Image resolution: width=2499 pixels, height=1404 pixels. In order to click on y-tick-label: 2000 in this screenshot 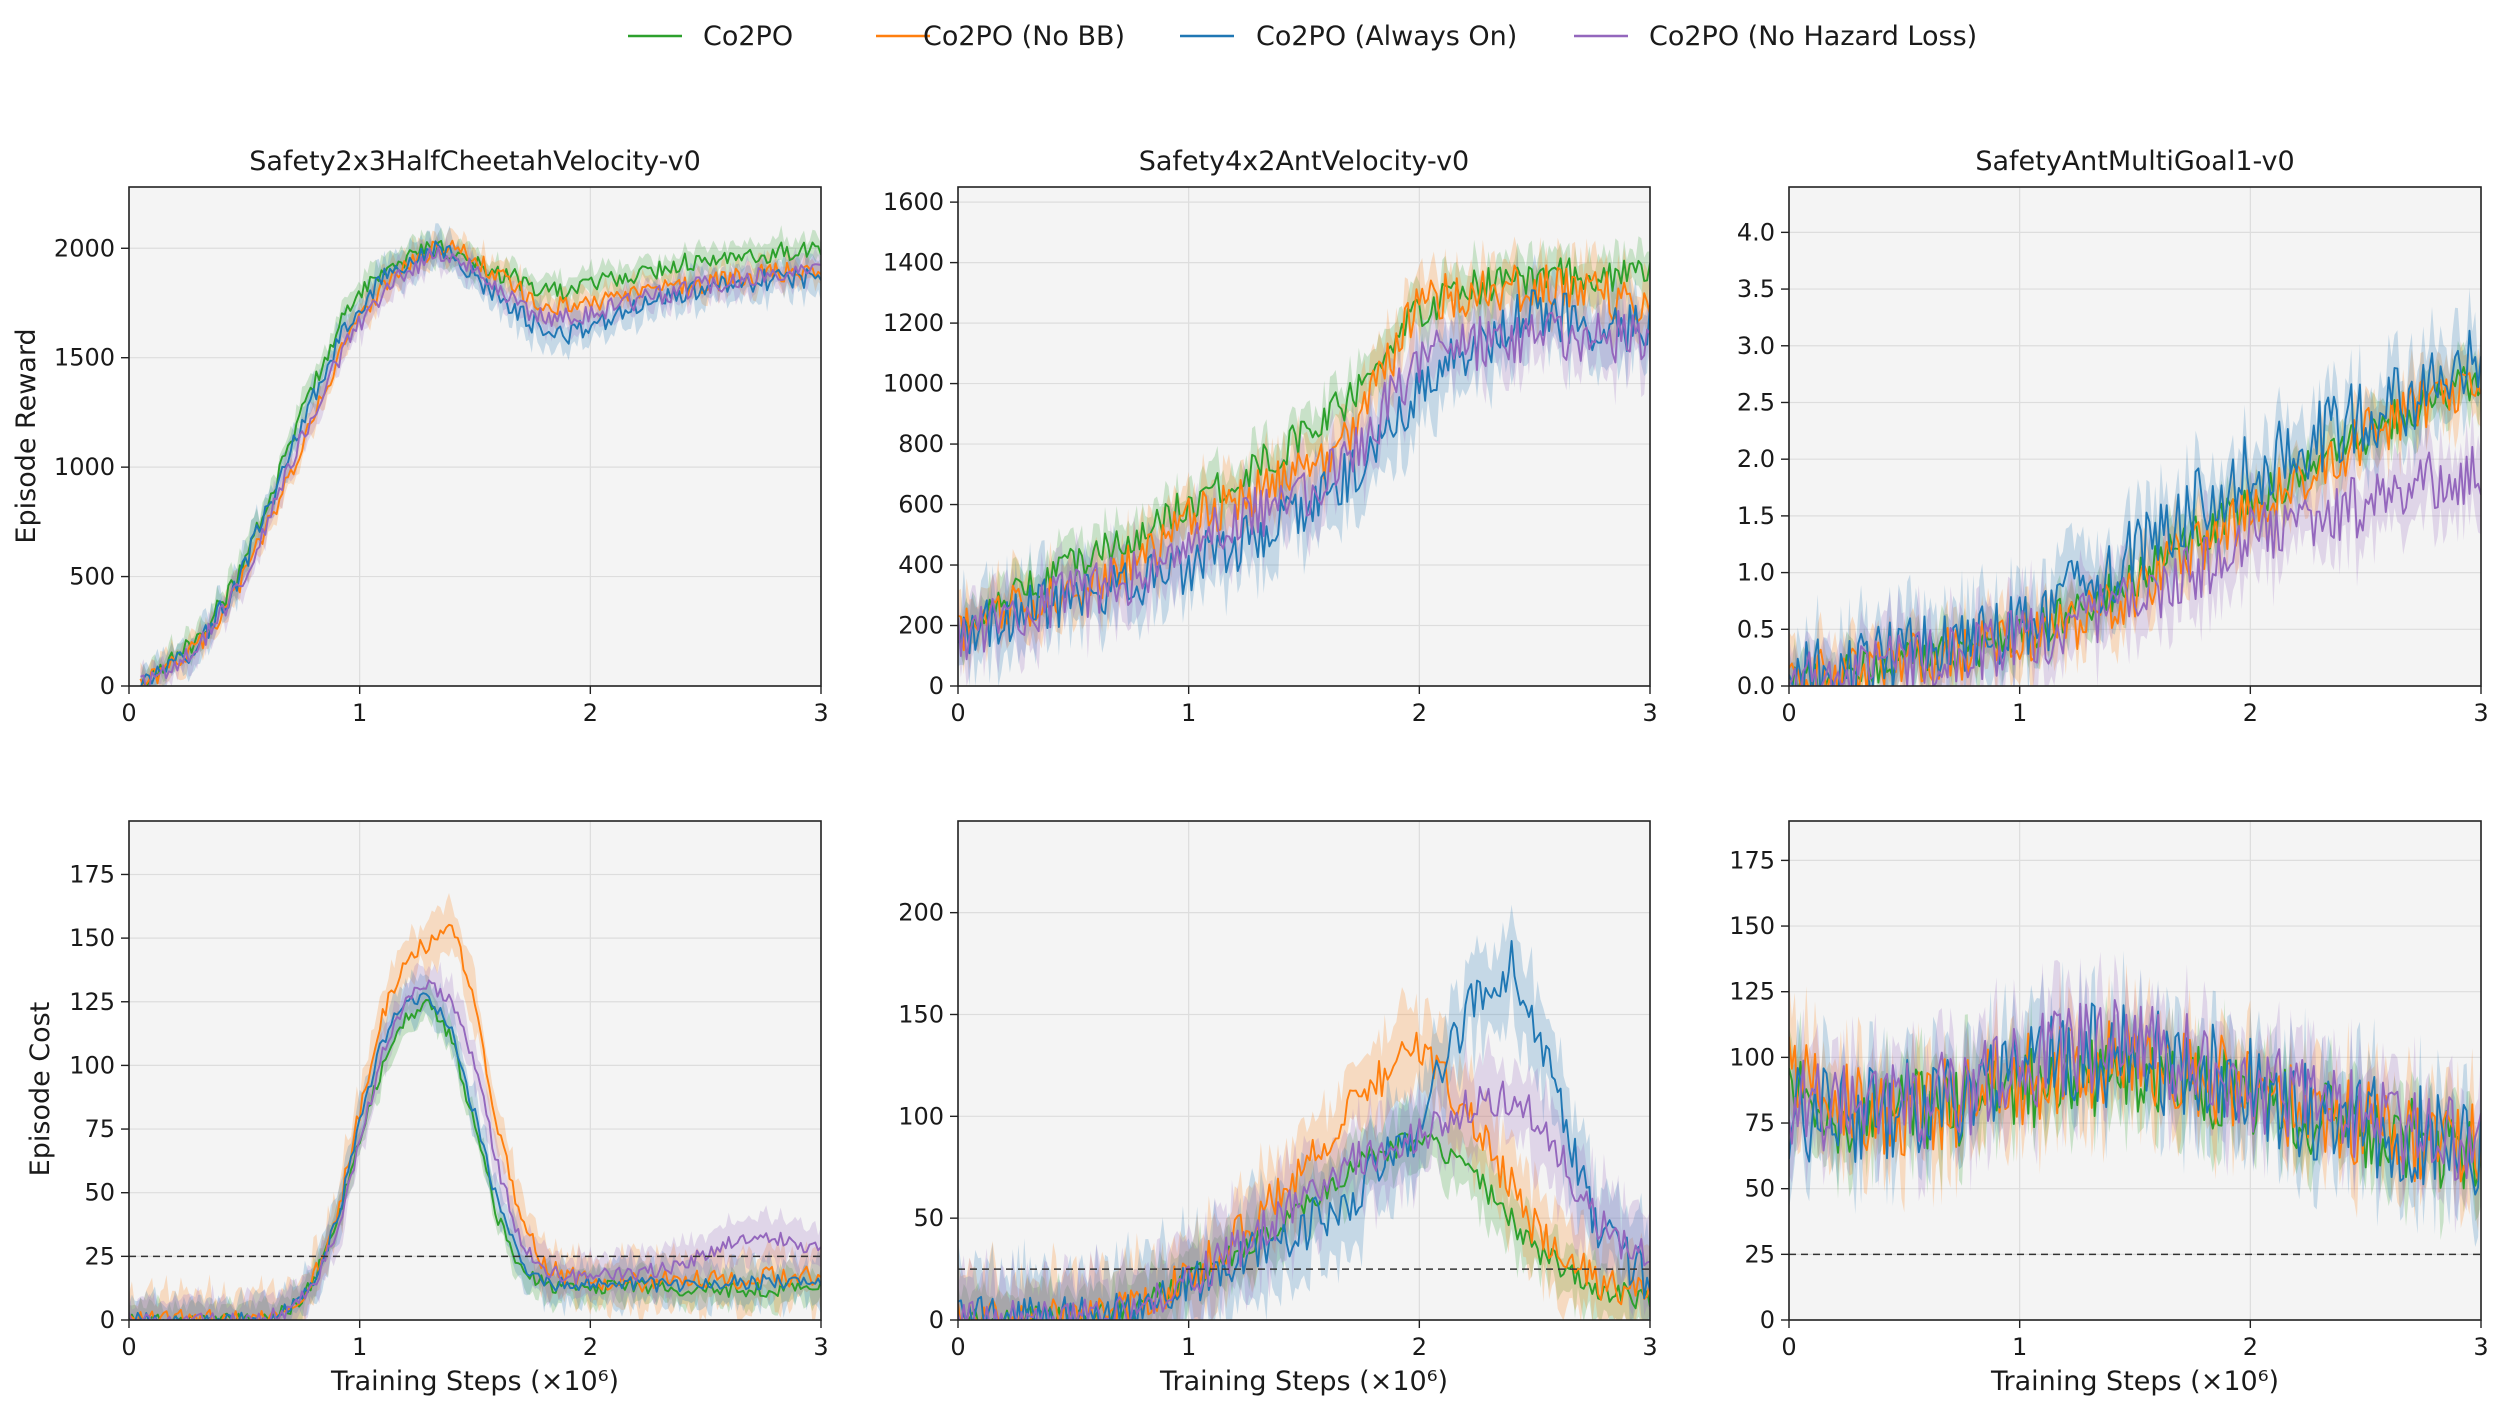, I will do `click(84, 248)`.